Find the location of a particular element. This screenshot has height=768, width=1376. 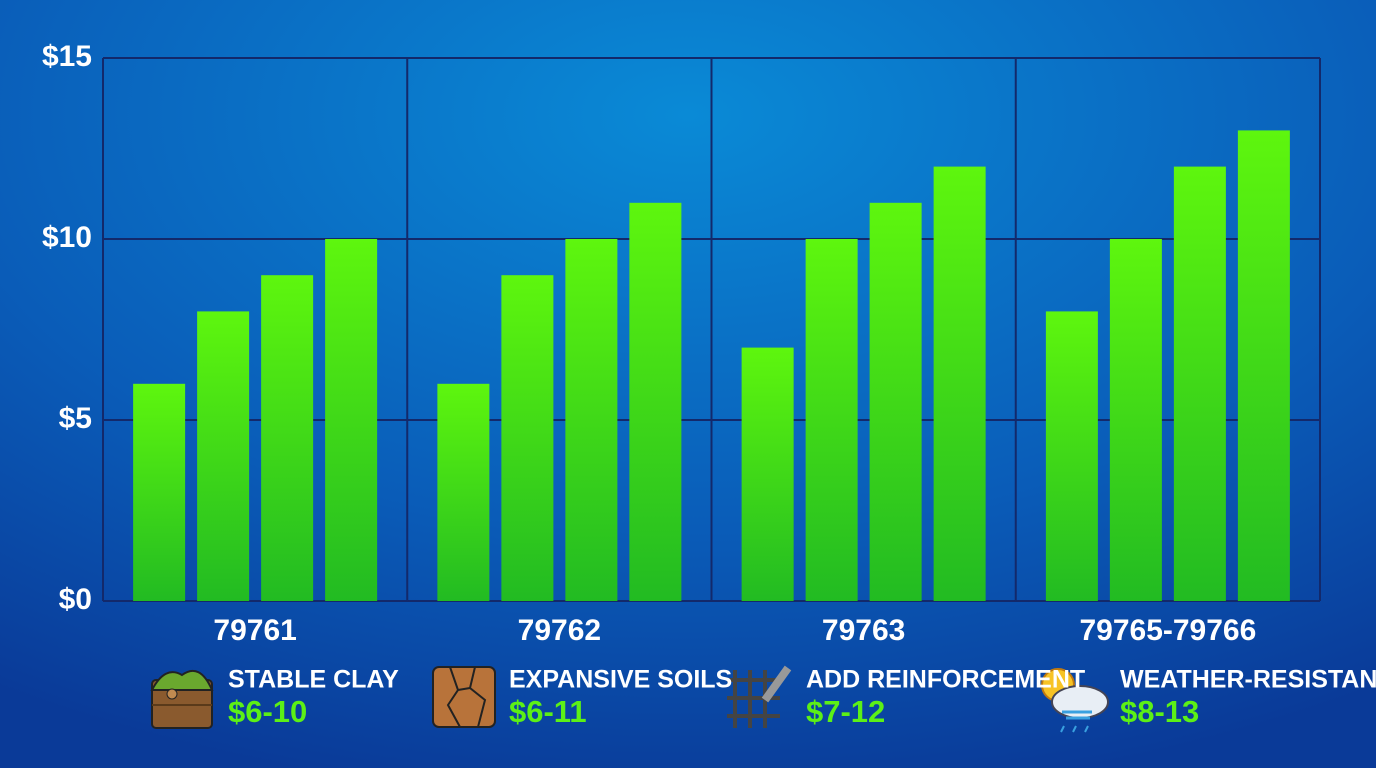

annotation-range: $8-13 is located at coordinates (1159, 711).